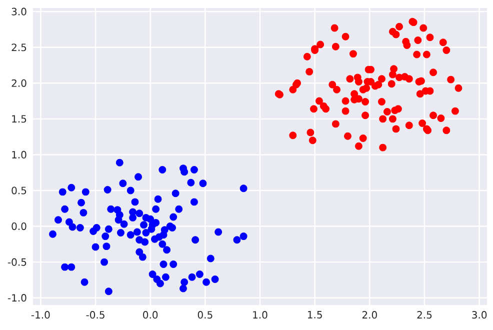 This screenshot has height=330, width=493. I want to click on y-tick-label: 2.0, so click(19, 83).